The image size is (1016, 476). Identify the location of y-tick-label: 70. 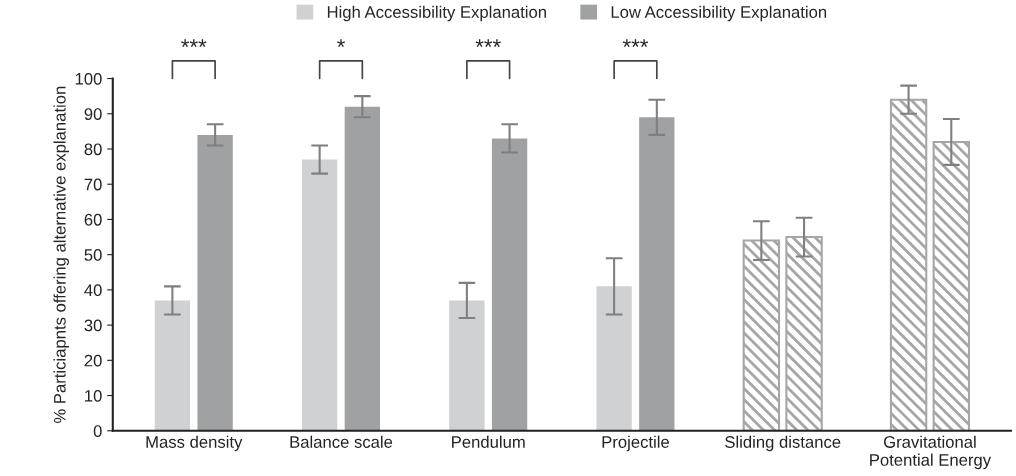
(93, 184).